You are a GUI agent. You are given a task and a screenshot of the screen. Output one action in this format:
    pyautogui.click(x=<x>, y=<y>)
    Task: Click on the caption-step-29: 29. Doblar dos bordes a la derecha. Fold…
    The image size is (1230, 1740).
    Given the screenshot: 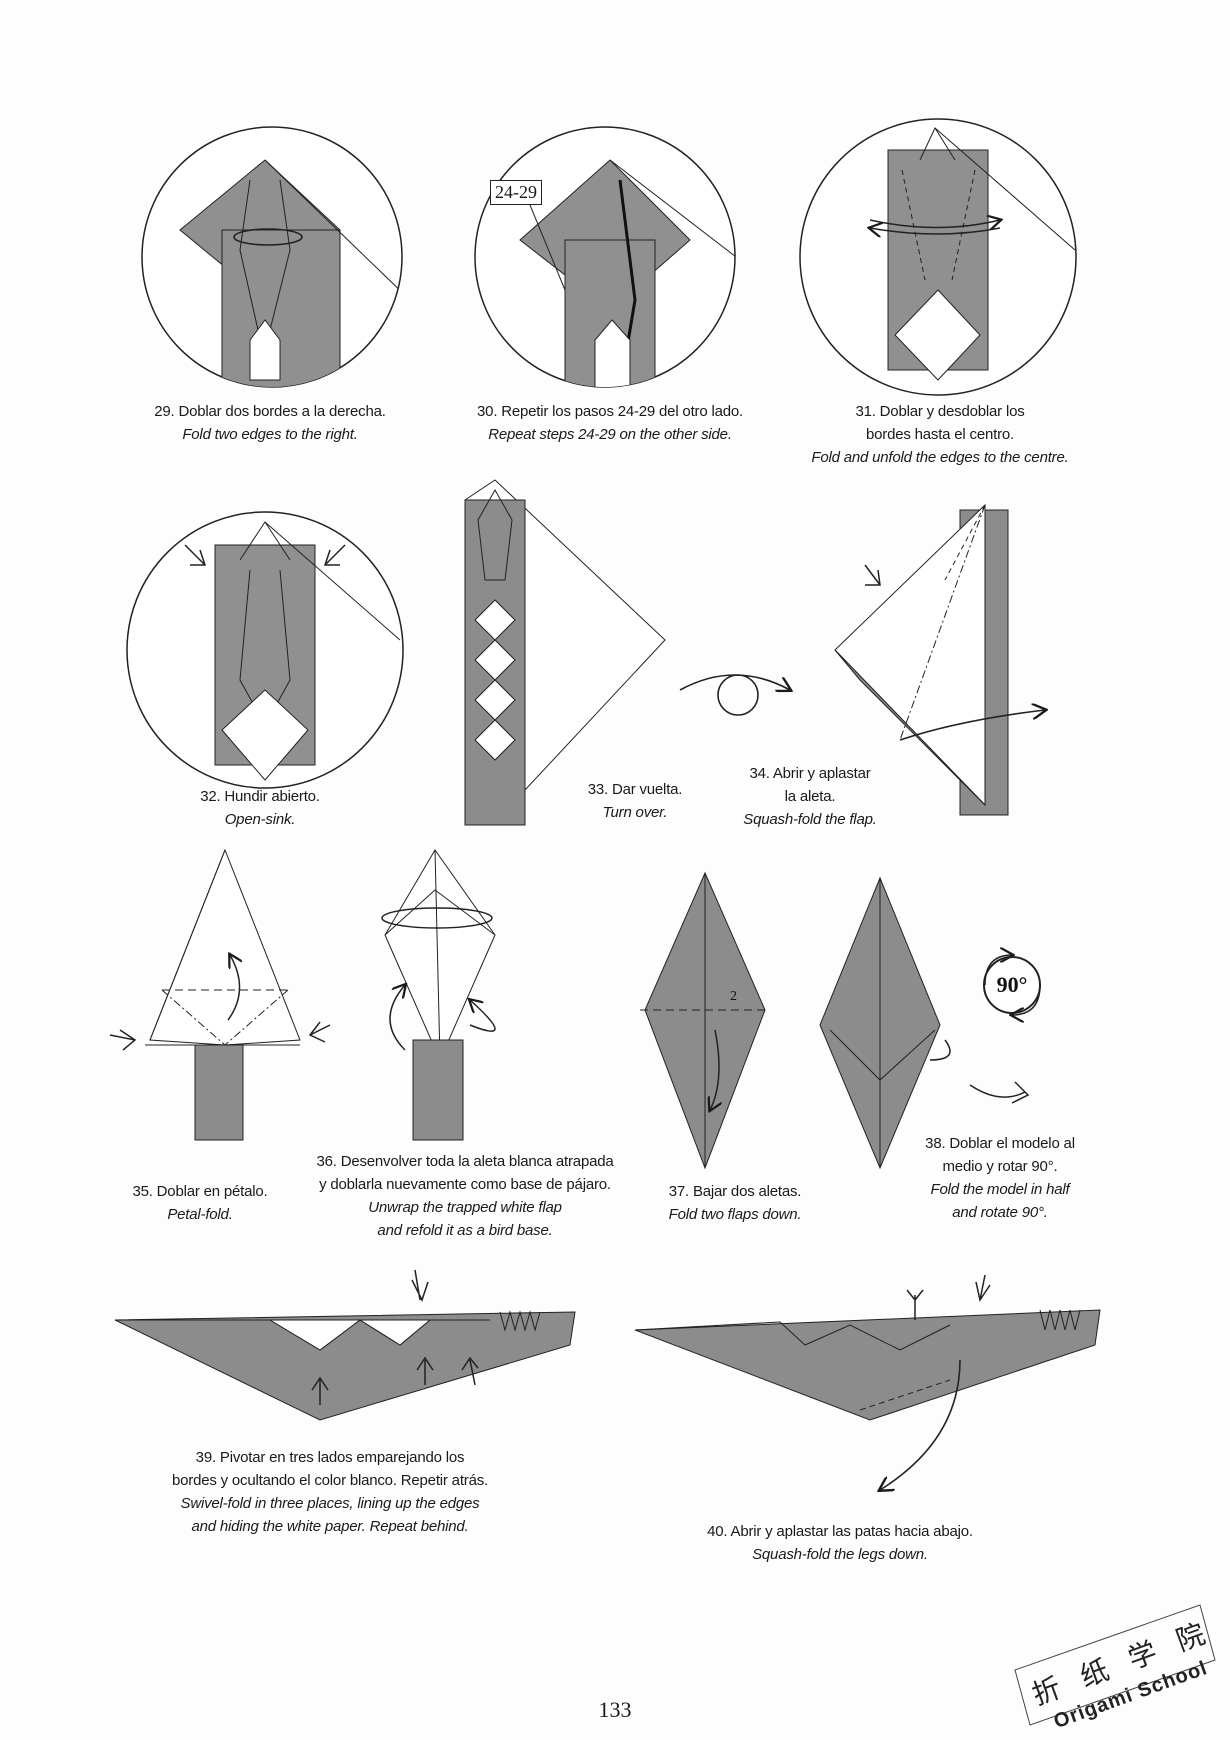 What is the action you would take?
    pyautogui.click(x=270, y=423)
    